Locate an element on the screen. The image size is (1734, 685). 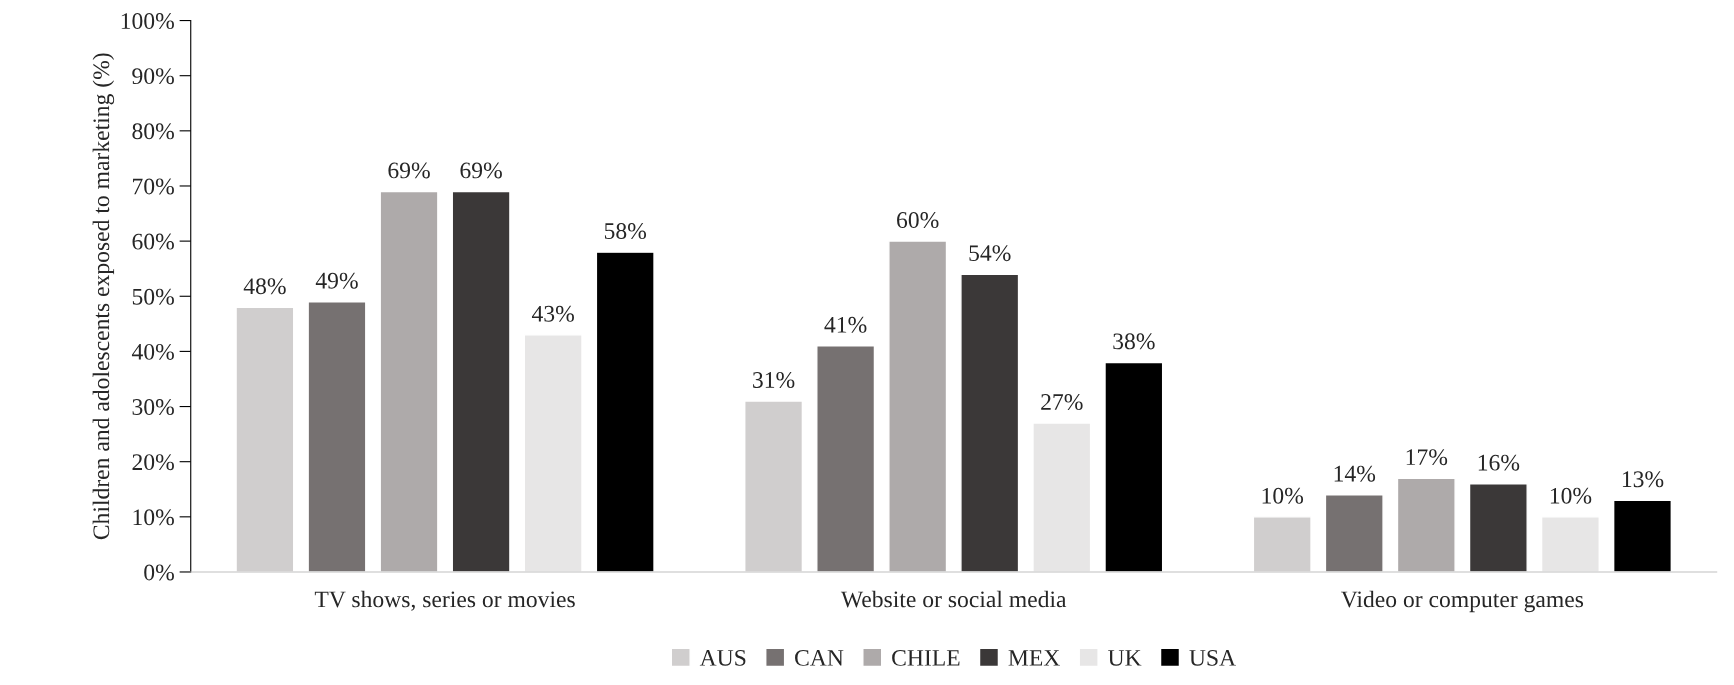
data-label: 58% is located at coordinates (625, 231).